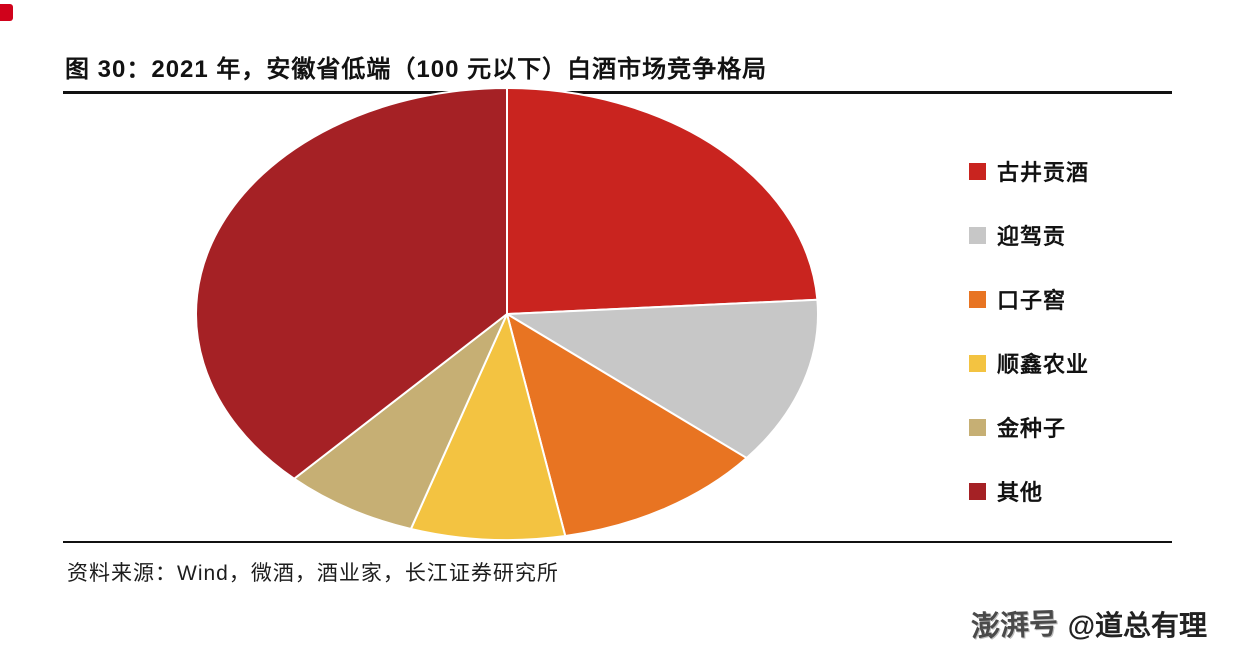  What do you see at coordinates (617, 542) in the screenshot?
I see `footer-divider` at bounding box center [617, 542].